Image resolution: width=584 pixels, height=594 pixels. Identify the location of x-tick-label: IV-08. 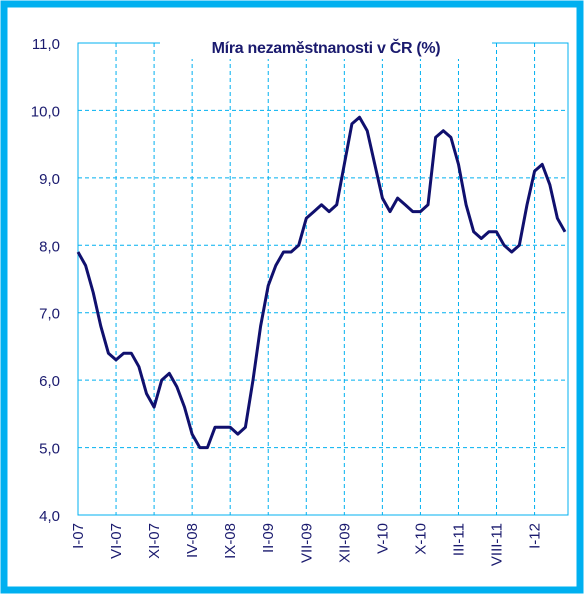
(192, 540).